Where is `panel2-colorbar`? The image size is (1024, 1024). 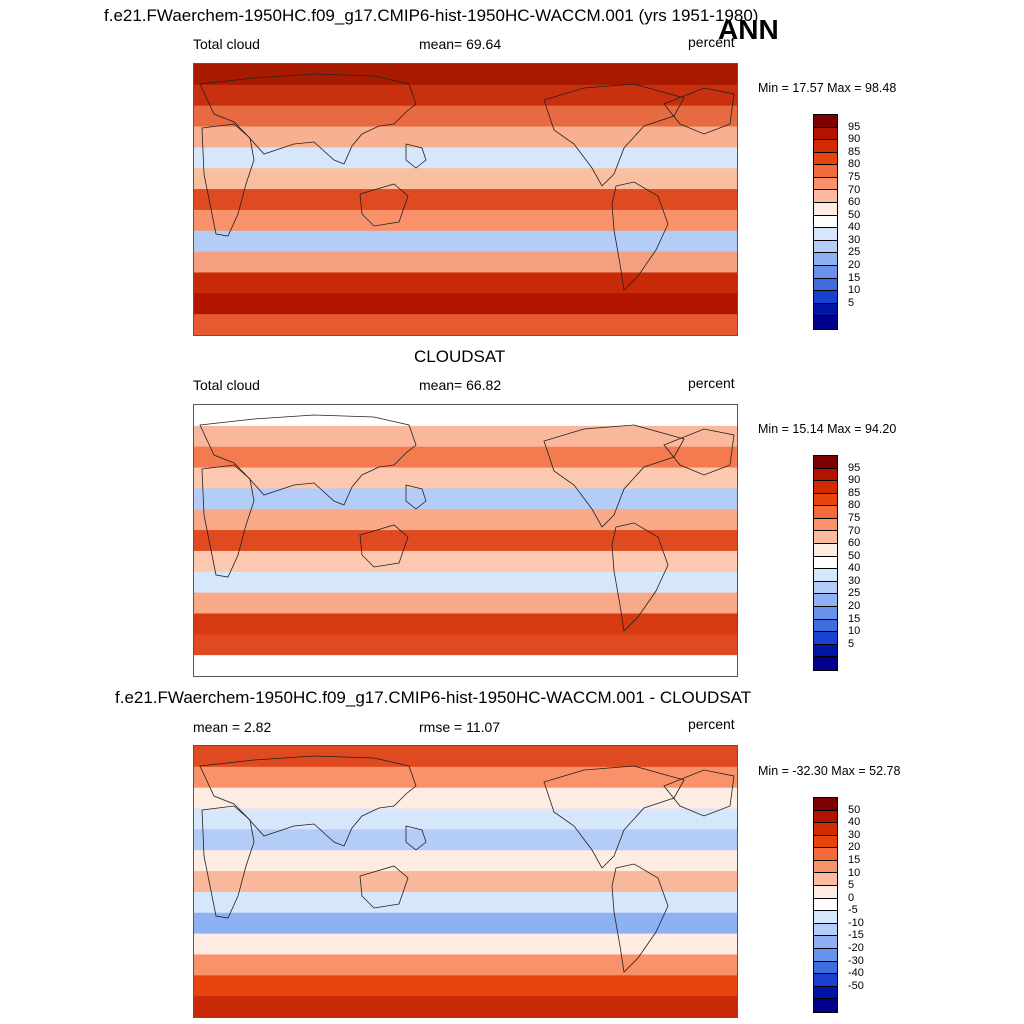
panel2-colorbar is located at coordinates (825, 563).